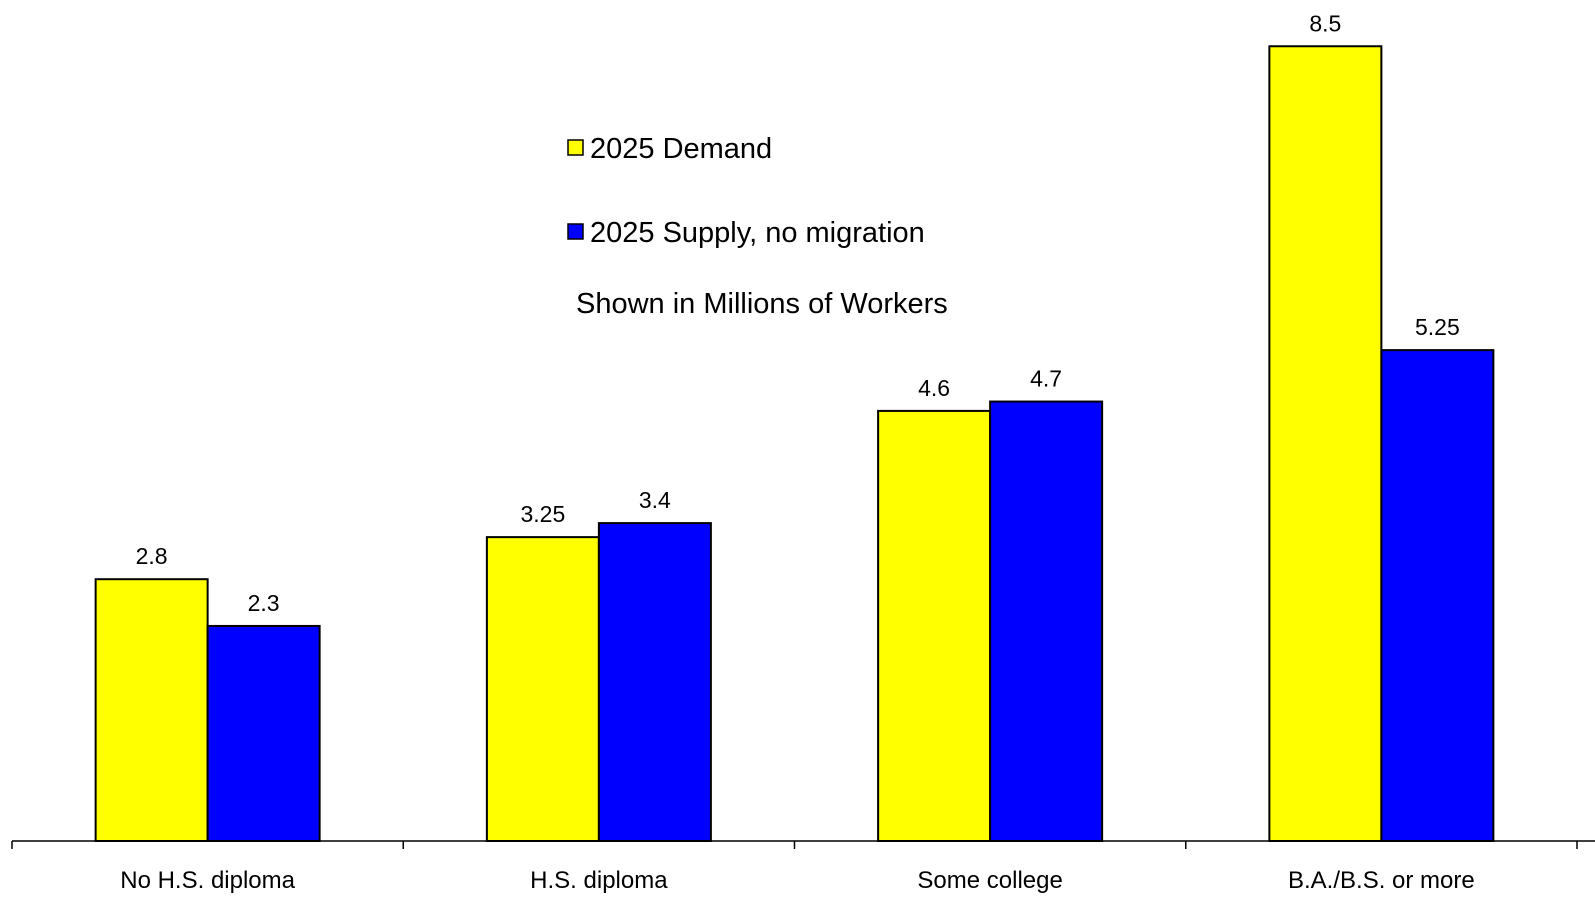 Image resolution: width=1595 pixels, height=908 pixels. What do you see at coordinates (575, 147) in the screenshot?
I see `legend-swatch-demand` at bounding box center [575, 147].